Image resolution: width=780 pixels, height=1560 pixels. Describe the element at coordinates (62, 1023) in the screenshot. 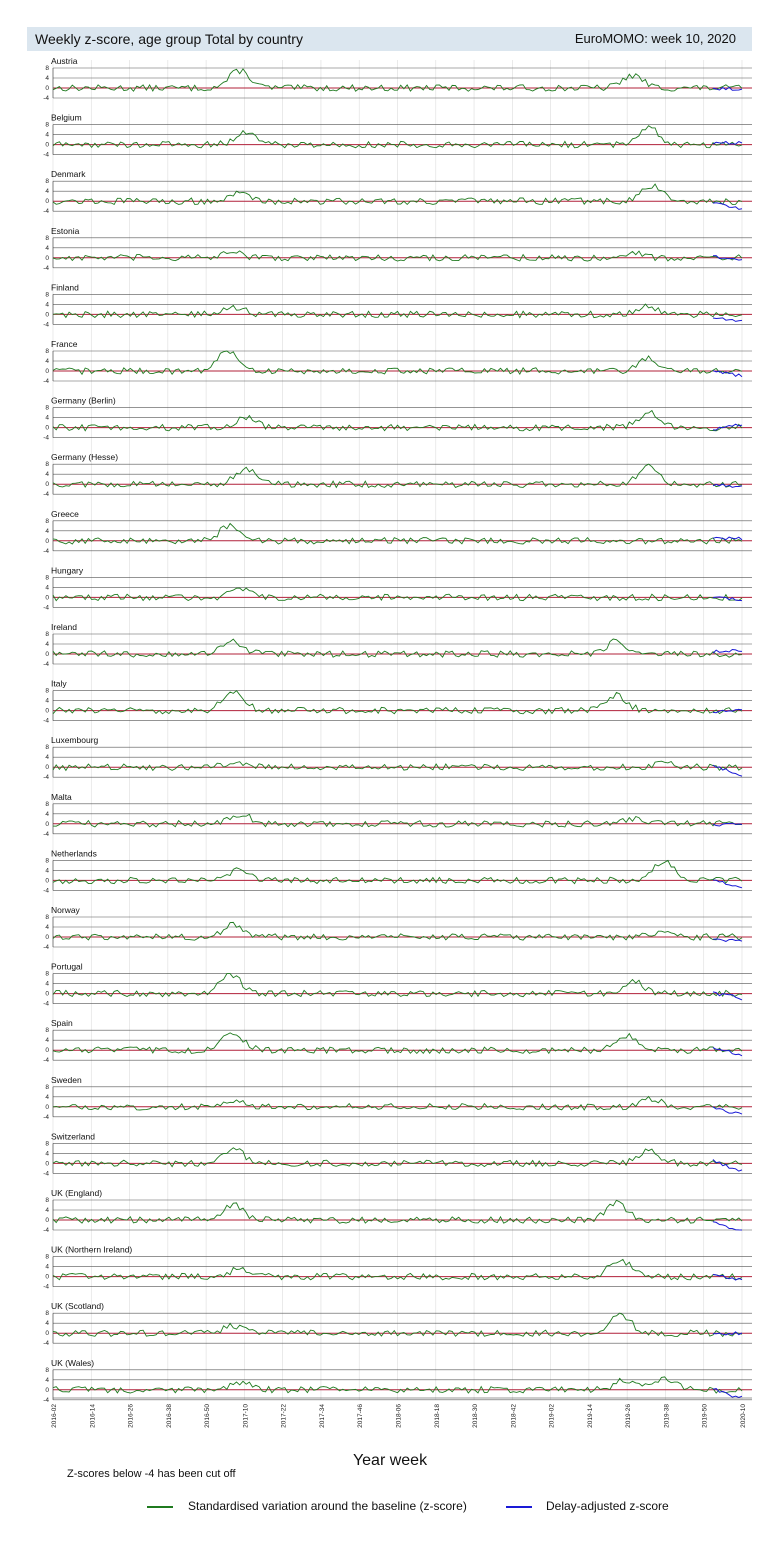

I see `panel-country-label: Spain` at that location.